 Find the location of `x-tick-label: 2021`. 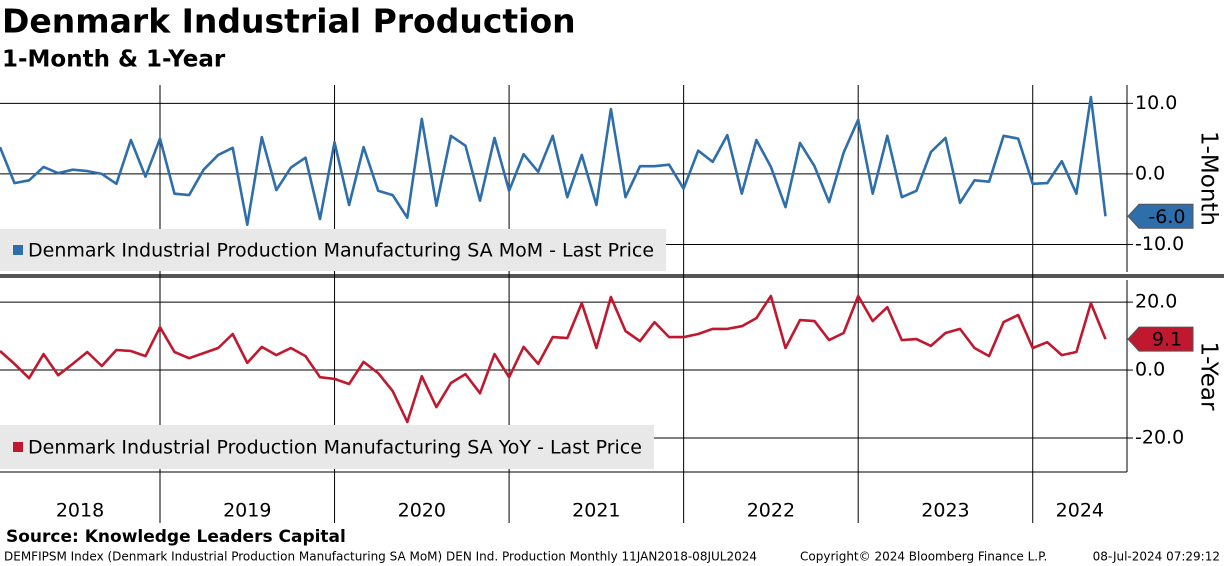

x-tick-label: 2021 is located at coordinates (596, 511).